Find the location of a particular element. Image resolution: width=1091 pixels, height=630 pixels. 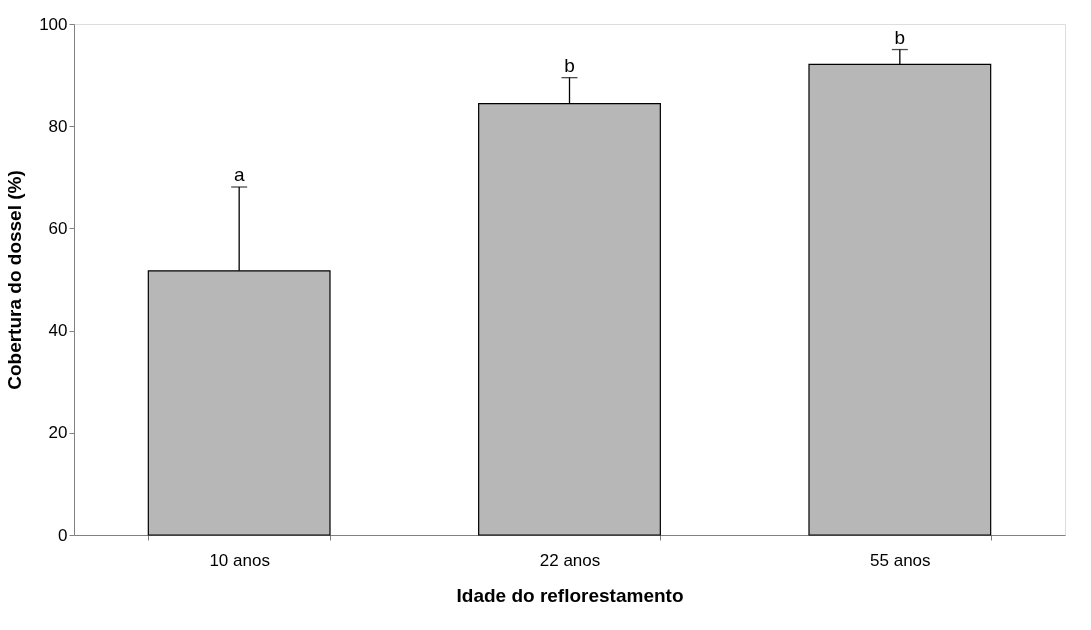

y-tick-label: 20 is located at coordinates (58, 433).